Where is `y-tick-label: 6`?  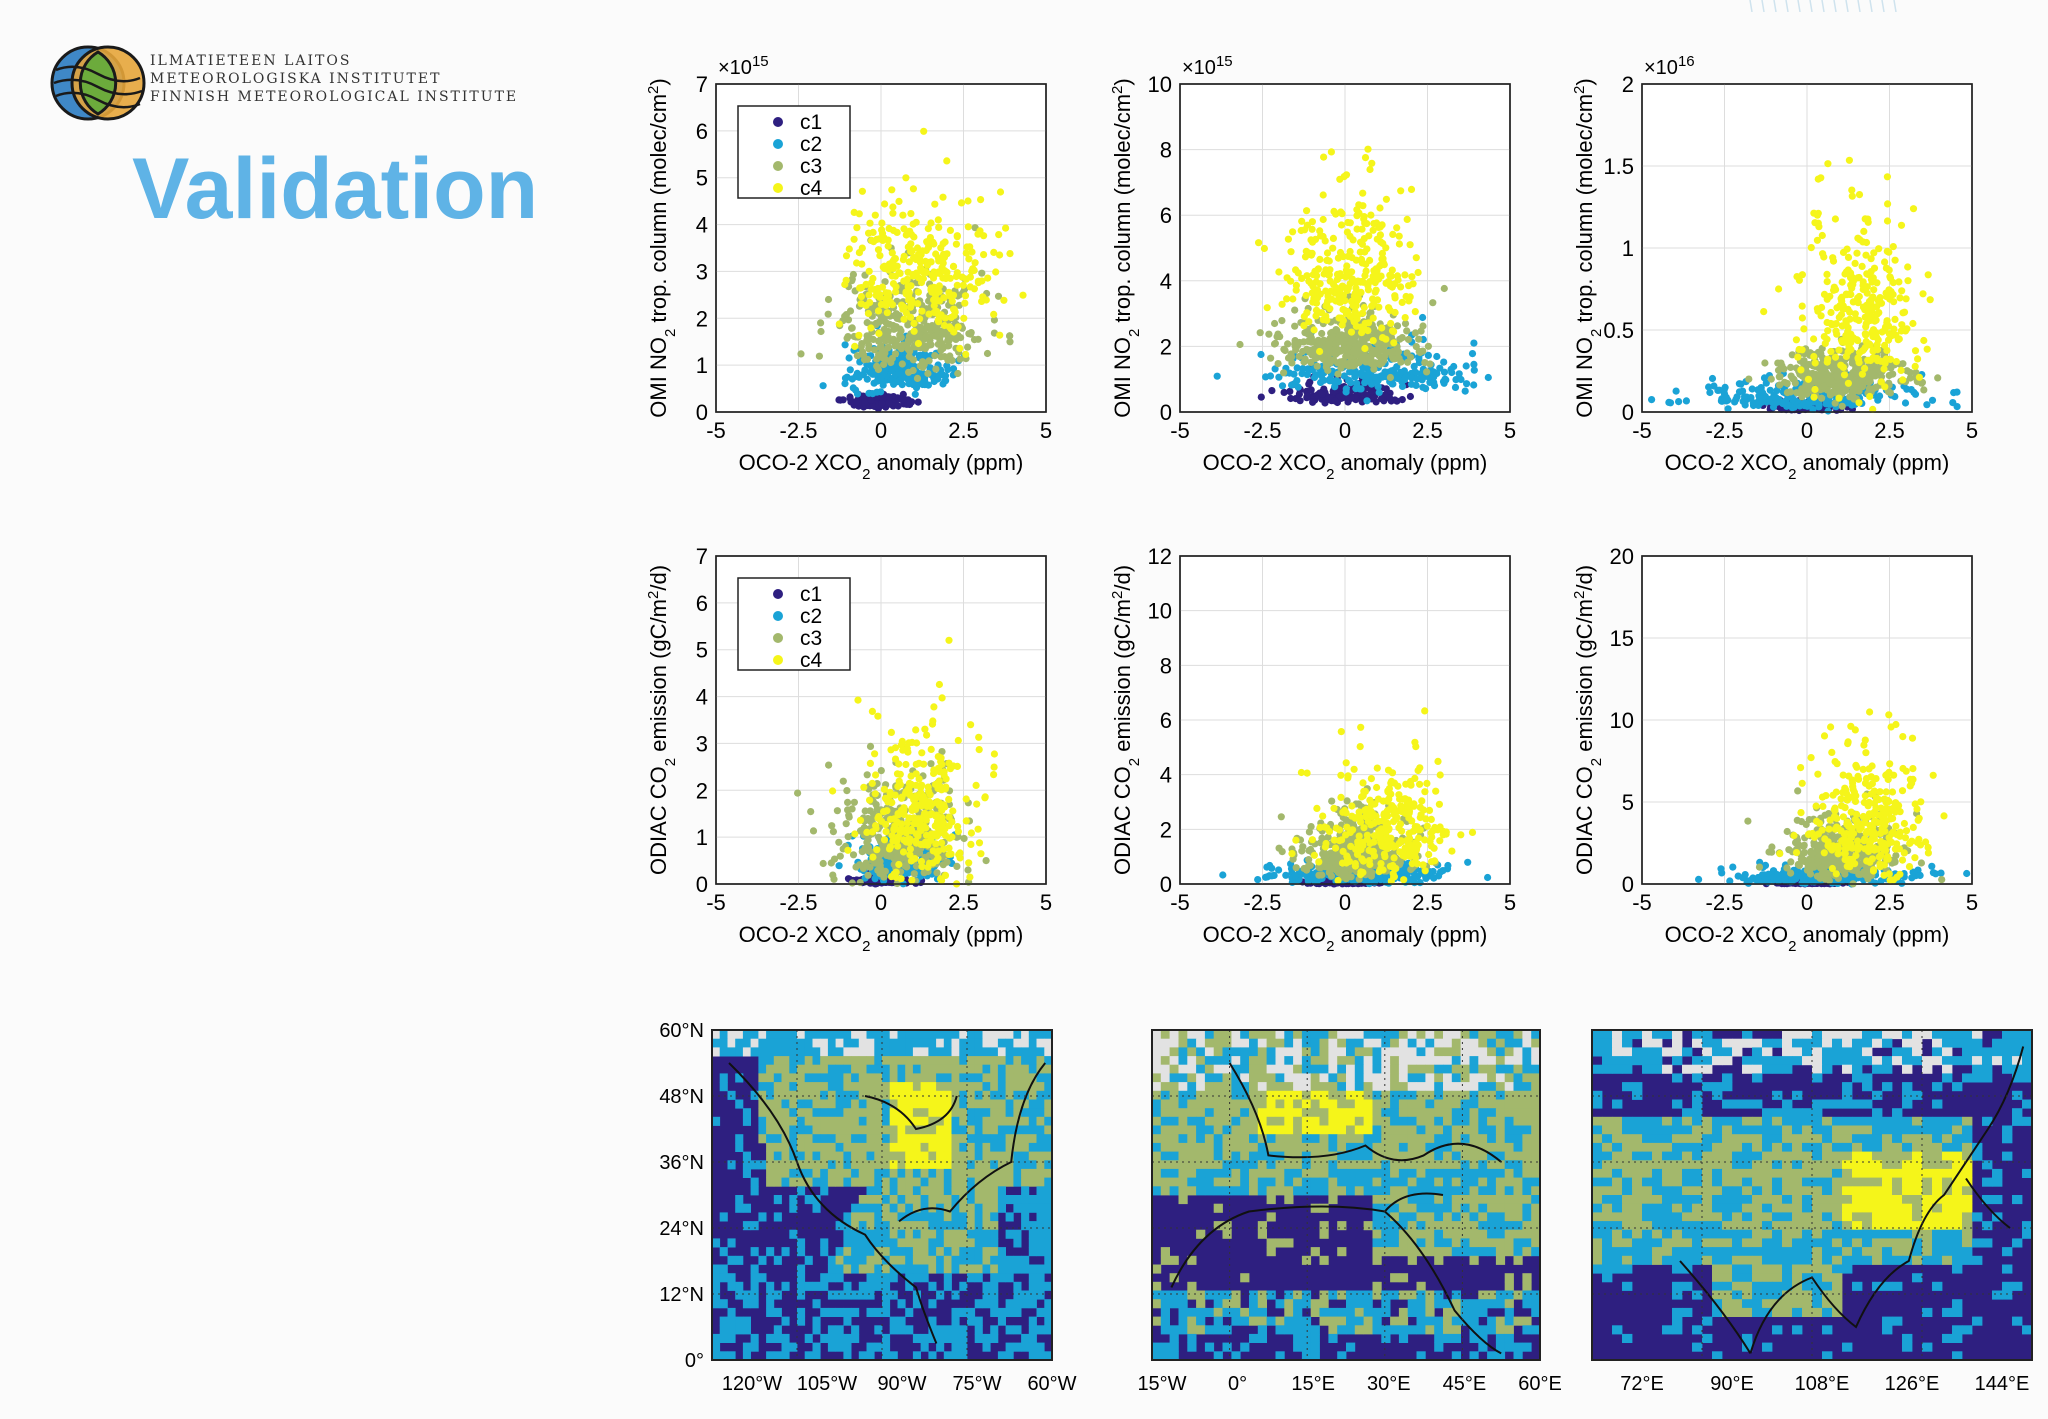 y-tick-label: 6 is located at coordinates (702, 131).